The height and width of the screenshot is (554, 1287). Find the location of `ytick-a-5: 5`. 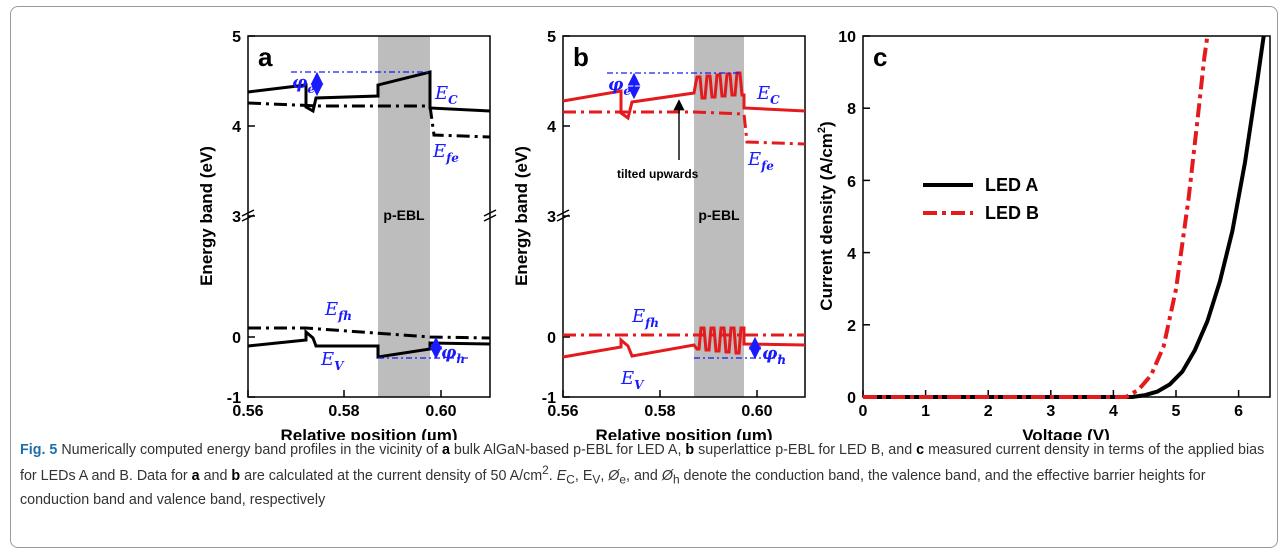

ytick-a-5: 5 is located at coordinates (236, 37).